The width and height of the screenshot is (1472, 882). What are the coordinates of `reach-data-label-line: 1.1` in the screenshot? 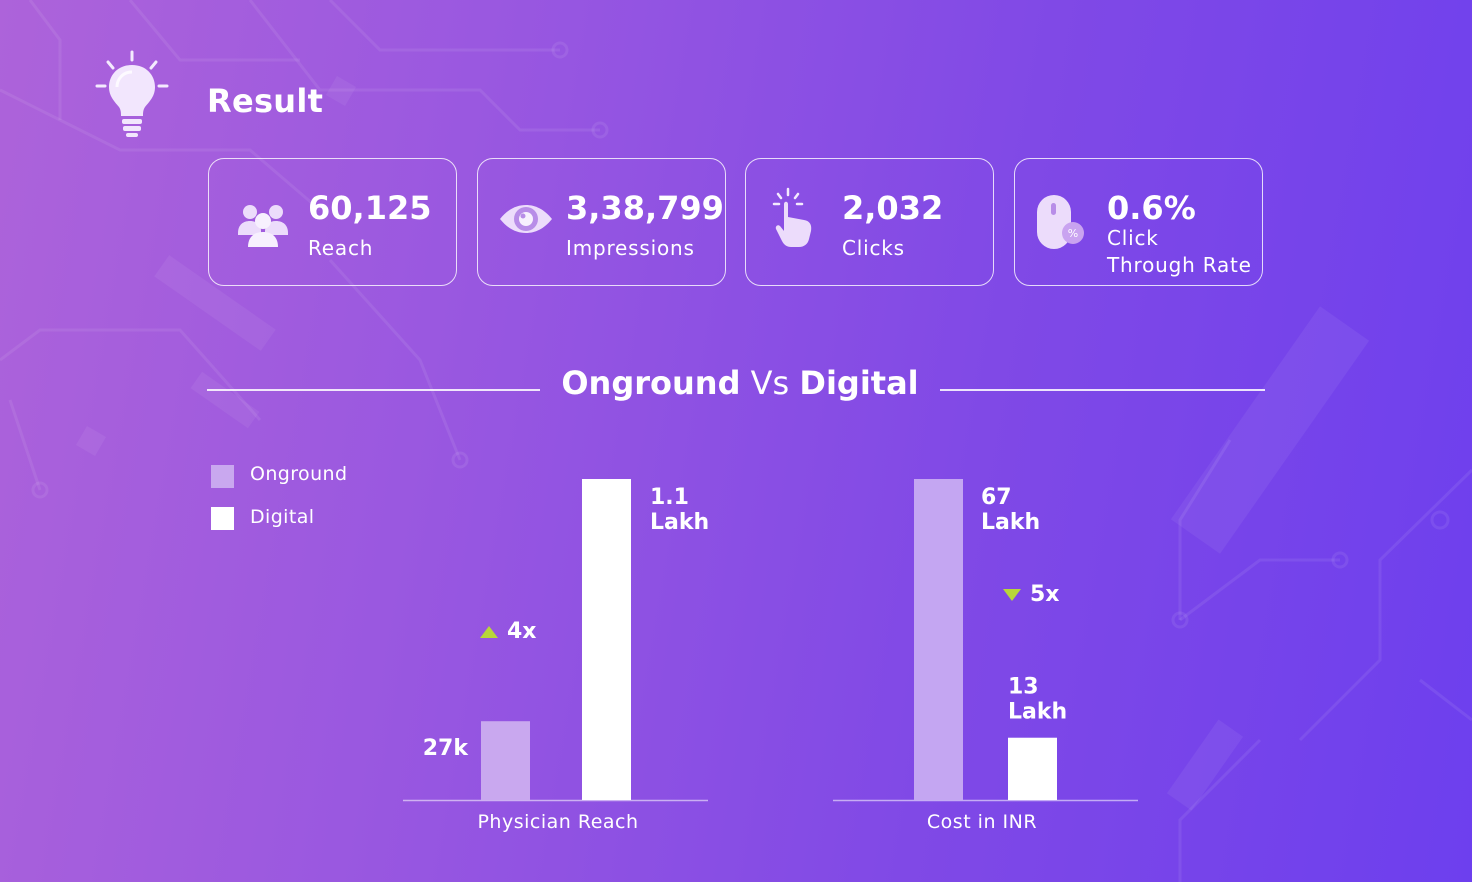 It's located at (669, 497).